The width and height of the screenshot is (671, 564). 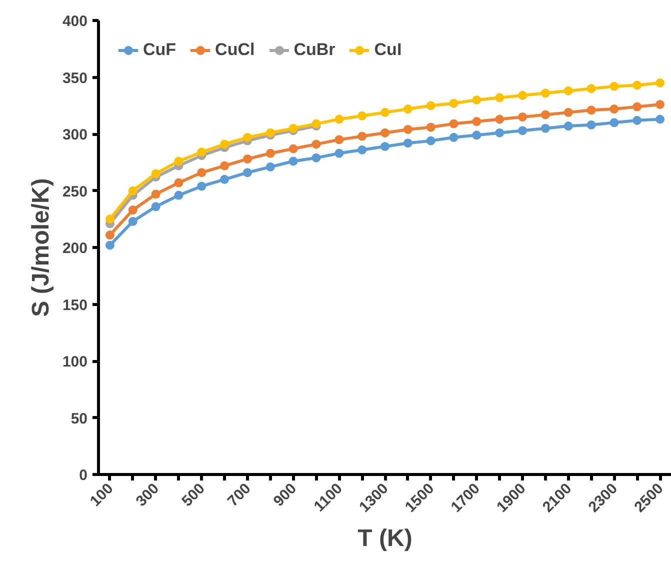 I want to click on y-tick-label: 50, so click(x=79, y=419).